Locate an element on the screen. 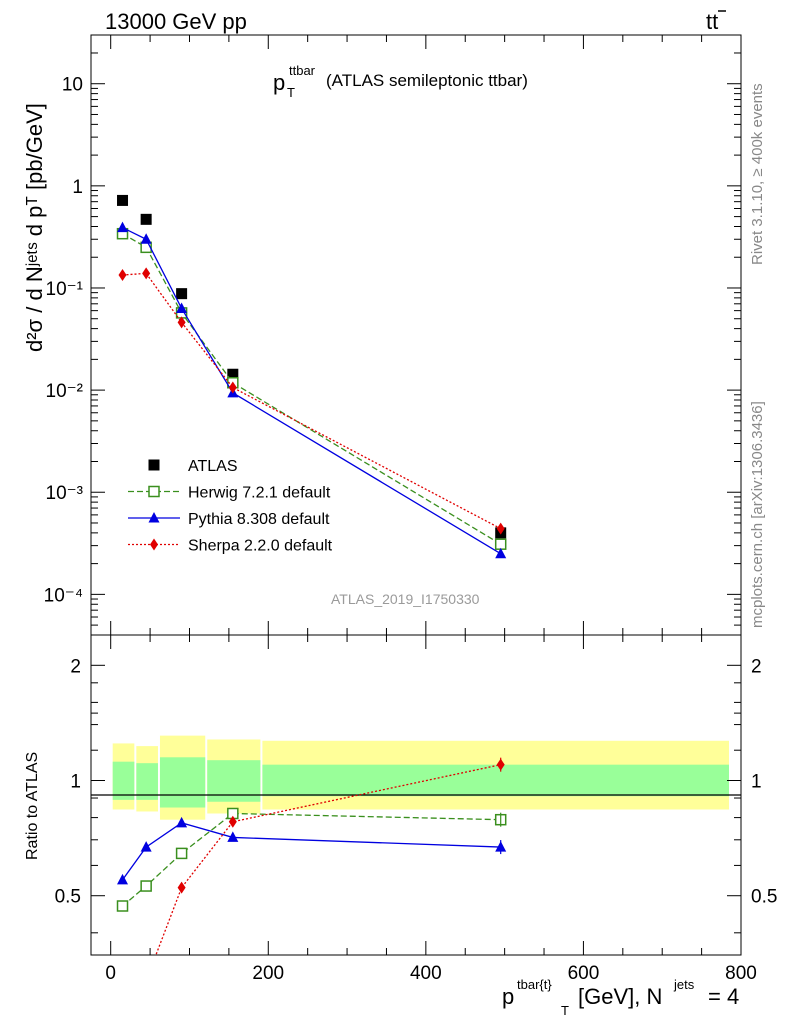 This screenshot has height=1024, width=786. main-y-tick-label: 10⁻³ is located at coordinates (65, 493).